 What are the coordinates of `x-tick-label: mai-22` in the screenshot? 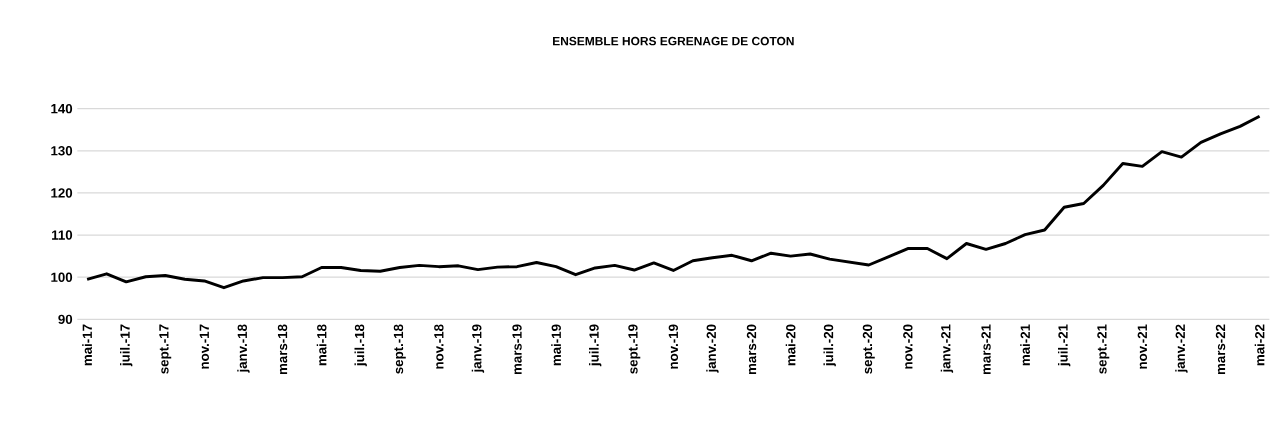 It's located at (1259, 345).